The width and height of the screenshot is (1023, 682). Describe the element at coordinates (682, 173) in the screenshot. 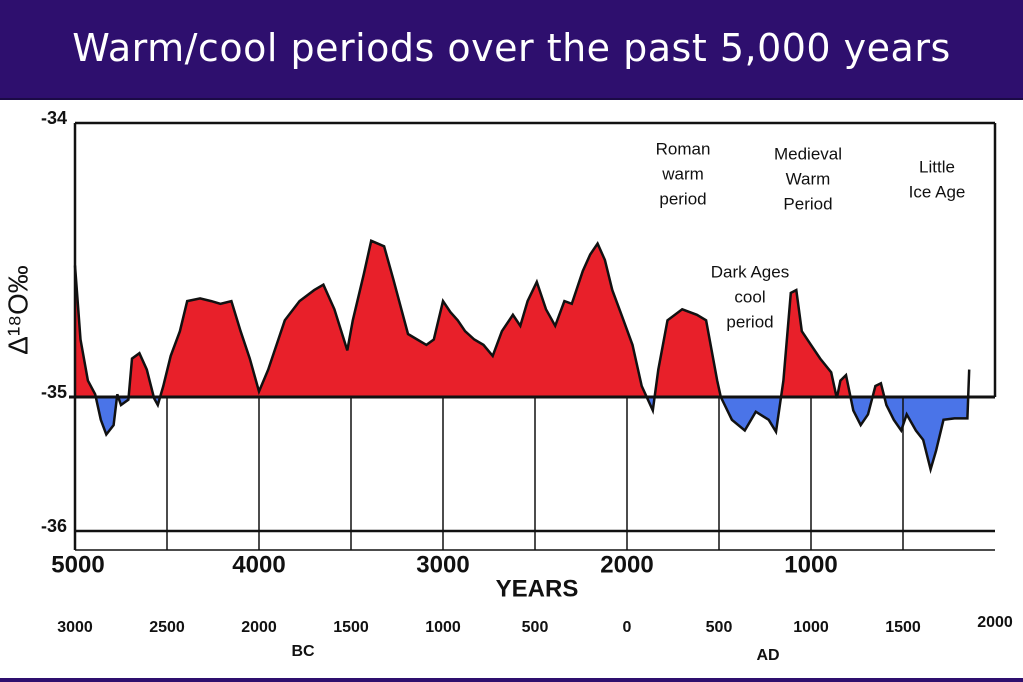

I see `annotation: warm` at that location.